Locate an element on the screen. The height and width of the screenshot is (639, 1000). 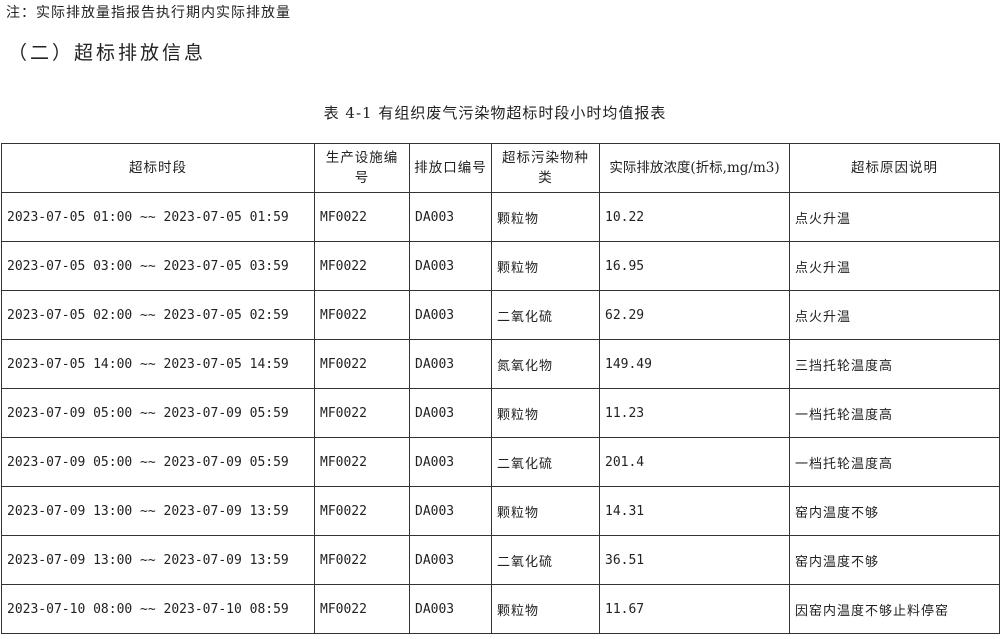
section-title: （二）超标排放信息 is located at coordinates (107, 53).